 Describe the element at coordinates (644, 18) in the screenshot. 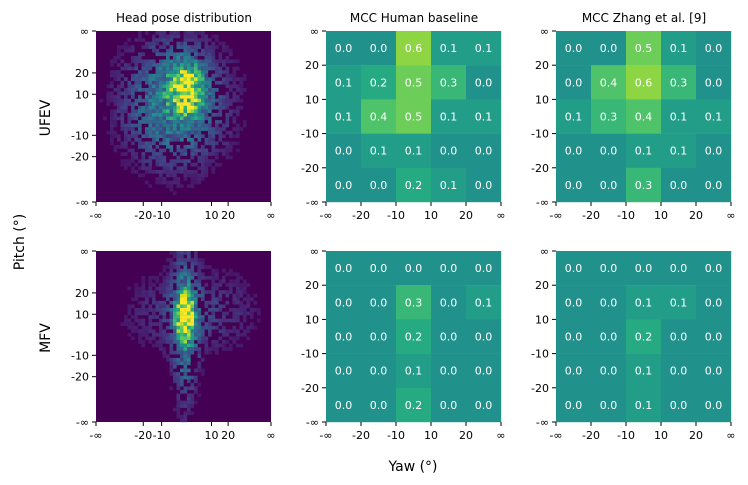

I see `title-mcc-zhang: MCC Zhang et al. [9]` at that location.